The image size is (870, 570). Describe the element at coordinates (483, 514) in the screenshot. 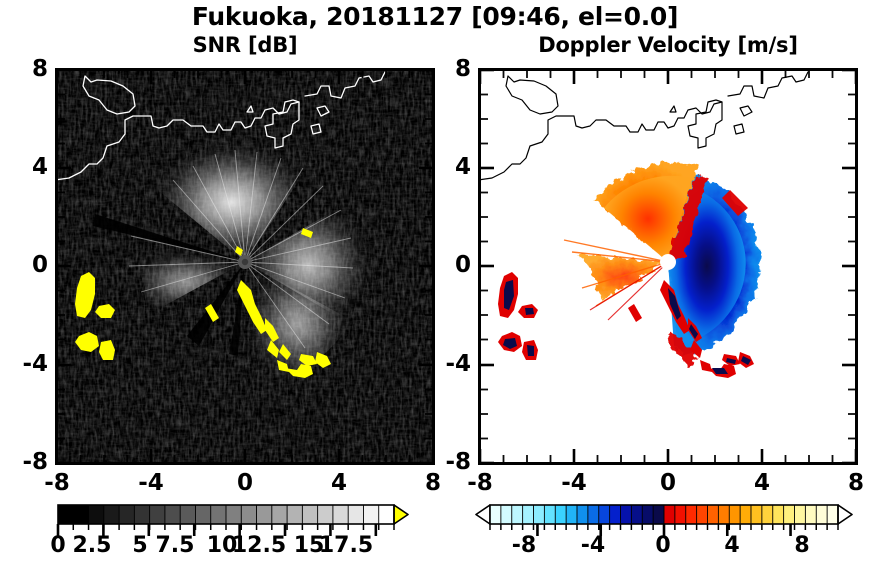

I see `doppler-colorbar-under-arrow` at that location.